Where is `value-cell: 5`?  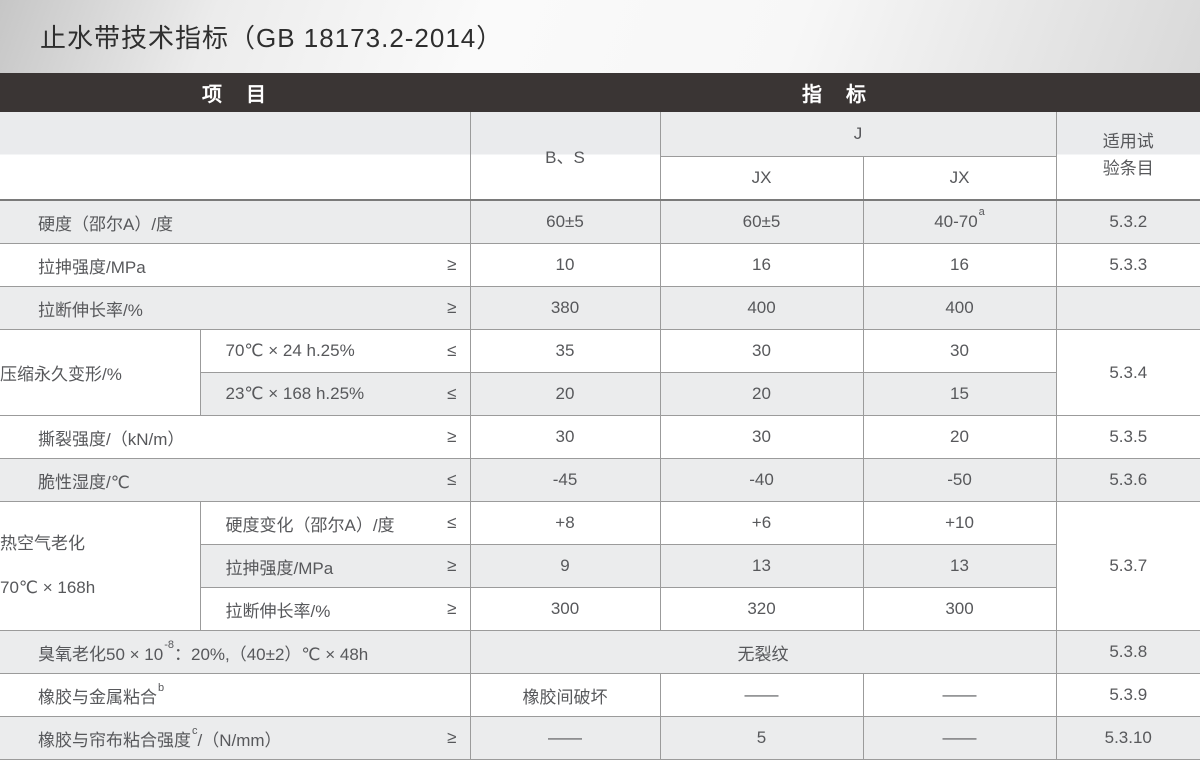 value-cell: 5 is located at coordinates (761, 738).